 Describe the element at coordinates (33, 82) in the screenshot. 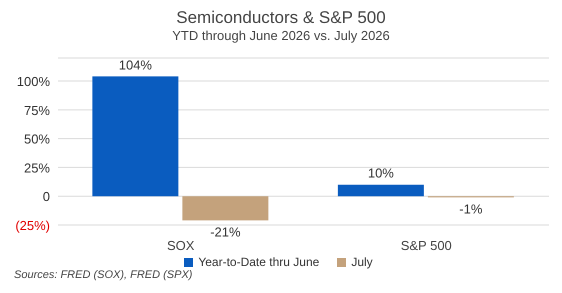

I see `y-tick-label: 100%` at that location.